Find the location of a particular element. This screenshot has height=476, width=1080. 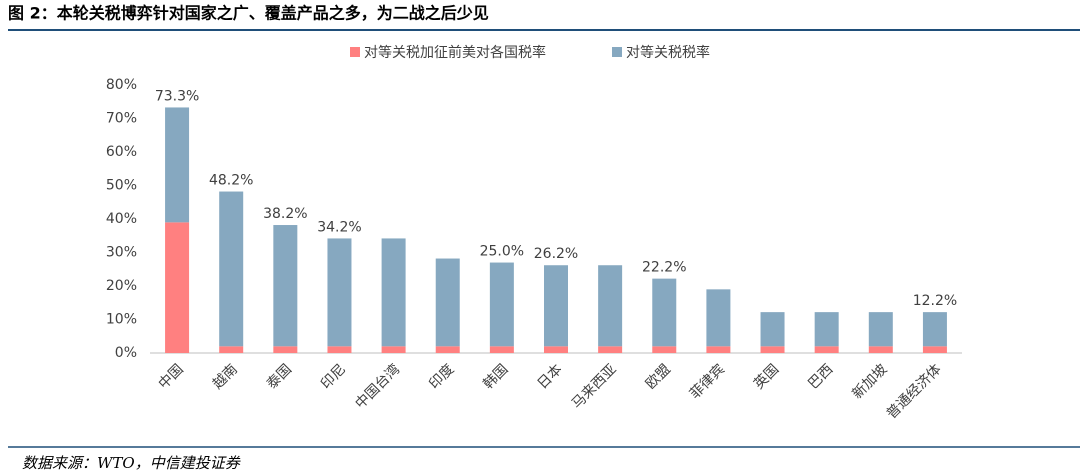

source: 数据来源：WTO，中信建投证券 is located at coordinates (131, 463).